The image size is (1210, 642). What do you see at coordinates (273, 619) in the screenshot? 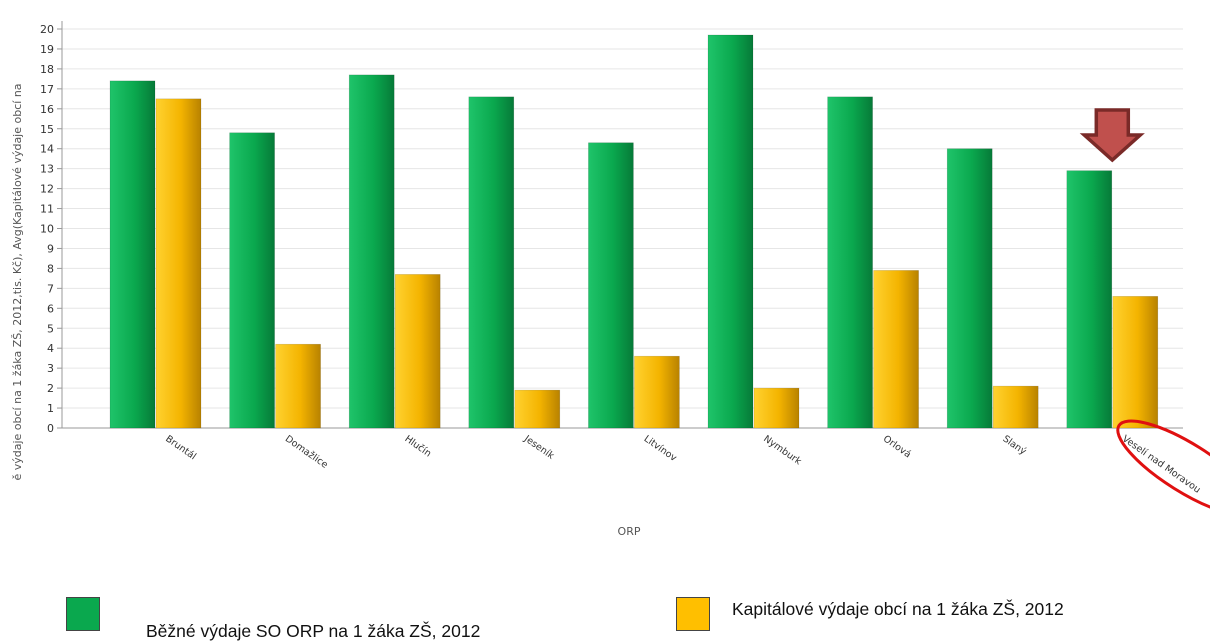
I see `legend-item-green: Běžné výdaje SO ORP na 1 žáka ZŠ, 2012` at bounding box center [273, 619].